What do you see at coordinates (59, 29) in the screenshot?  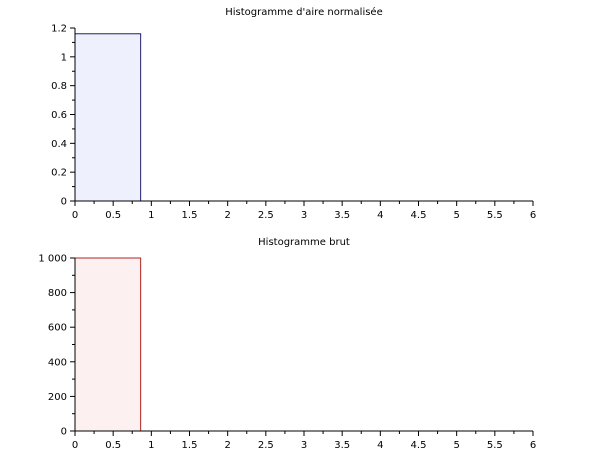 I see `normalized-histogram-y-tick-label: 1.2` at bounding box center [59, 29].